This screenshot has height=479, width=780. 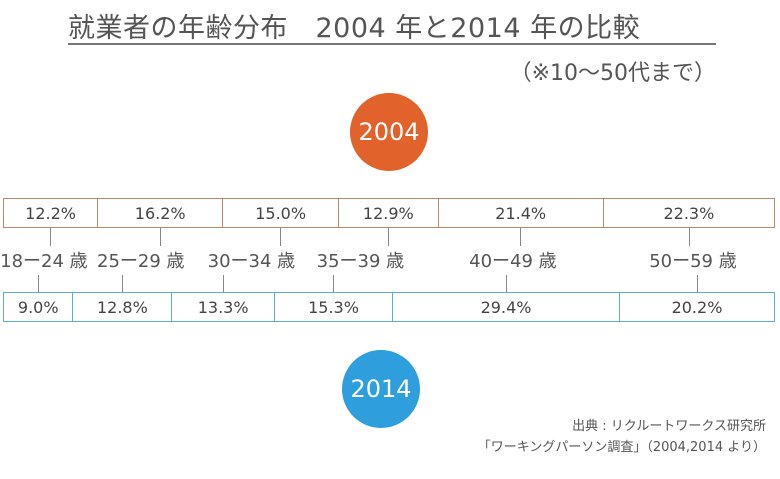 I want to click on chart-title: 就業者の年齢分布 2004 年と2014 年の比較, so click(x=354, y=28).